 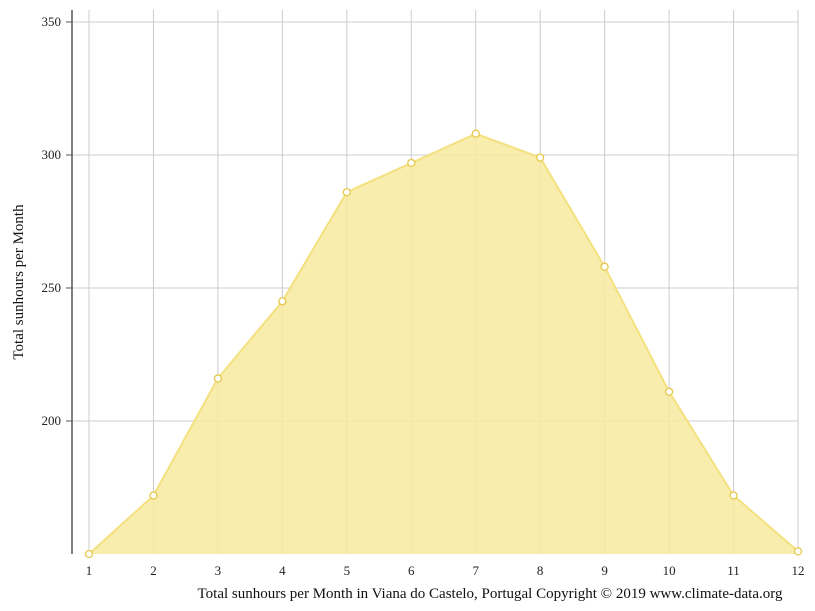 What do you see at coordinates (798, 570) in the screenshot?
I see `x-tick-label-12: 12` at bounding box center [798, 570].